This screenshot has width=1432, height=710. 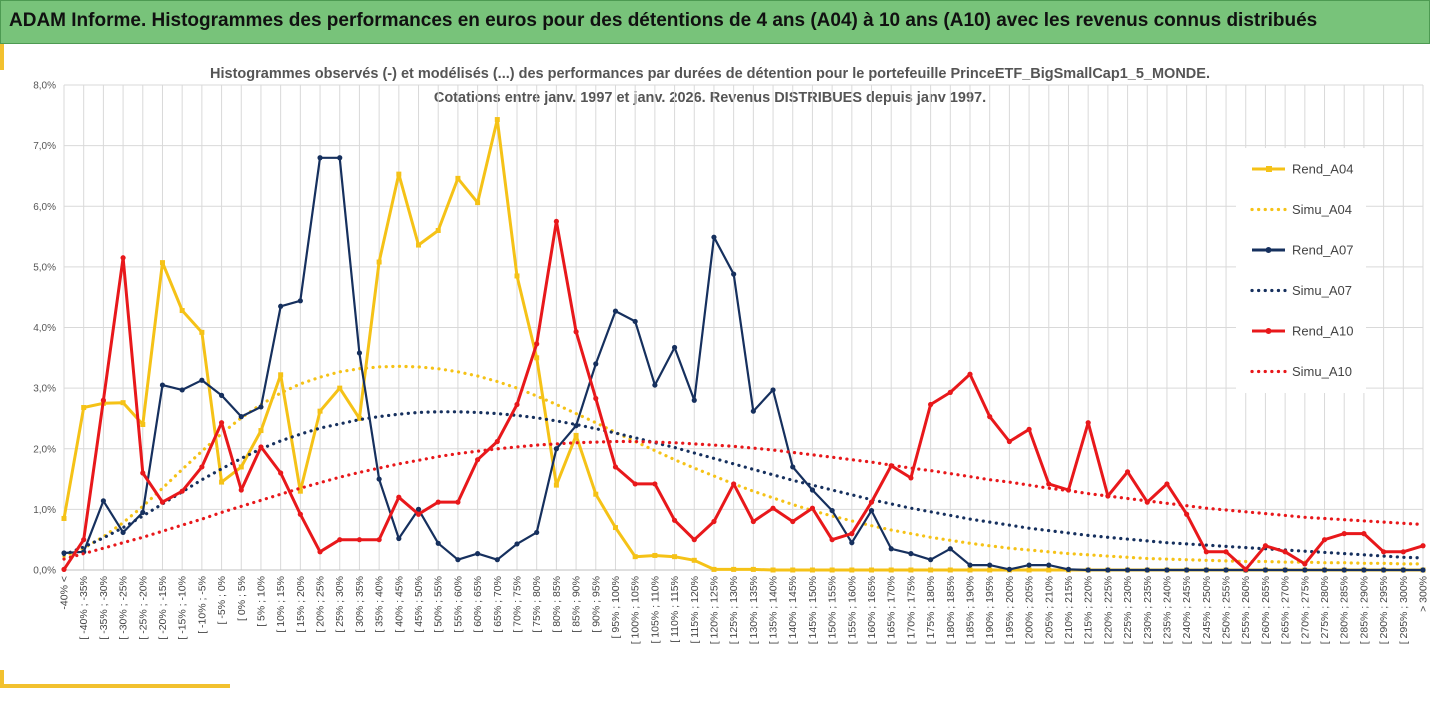 I want to click on y-tick-label: 7,0%, so click(x=44, y=146).